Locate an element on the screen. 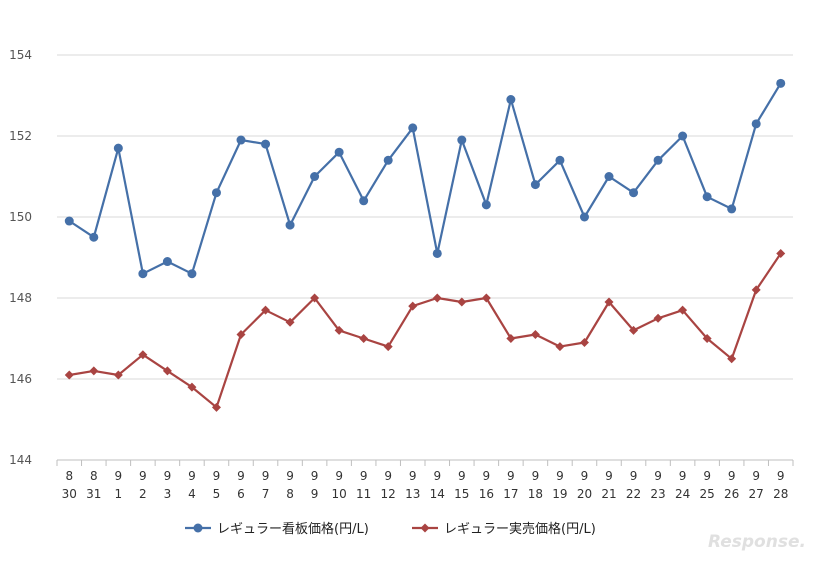 Image resolution: width=830 pixels, height=564 pixels. x-tick-day: 17 is located at coordinates (510, 494).